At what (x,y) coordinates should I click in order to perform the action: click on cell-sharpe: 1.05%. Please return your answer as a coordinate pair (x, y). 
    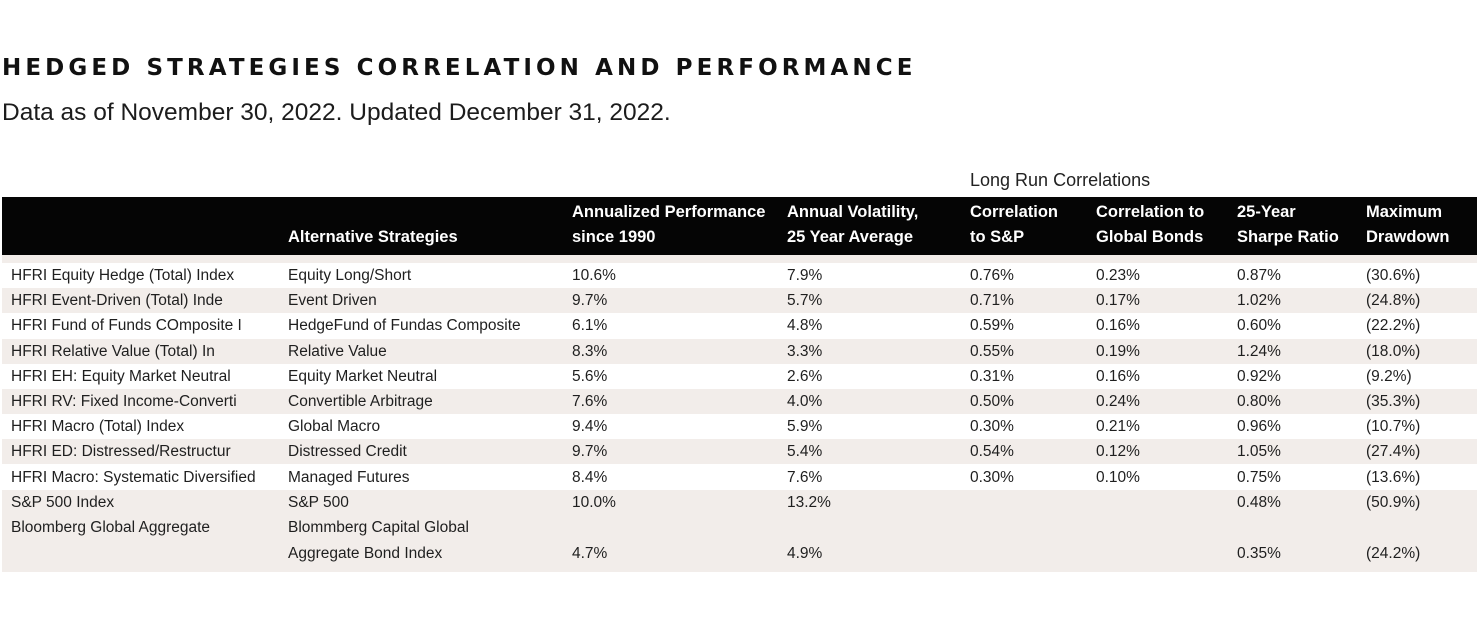
    Looking at the image, I should click on (1259, 452).